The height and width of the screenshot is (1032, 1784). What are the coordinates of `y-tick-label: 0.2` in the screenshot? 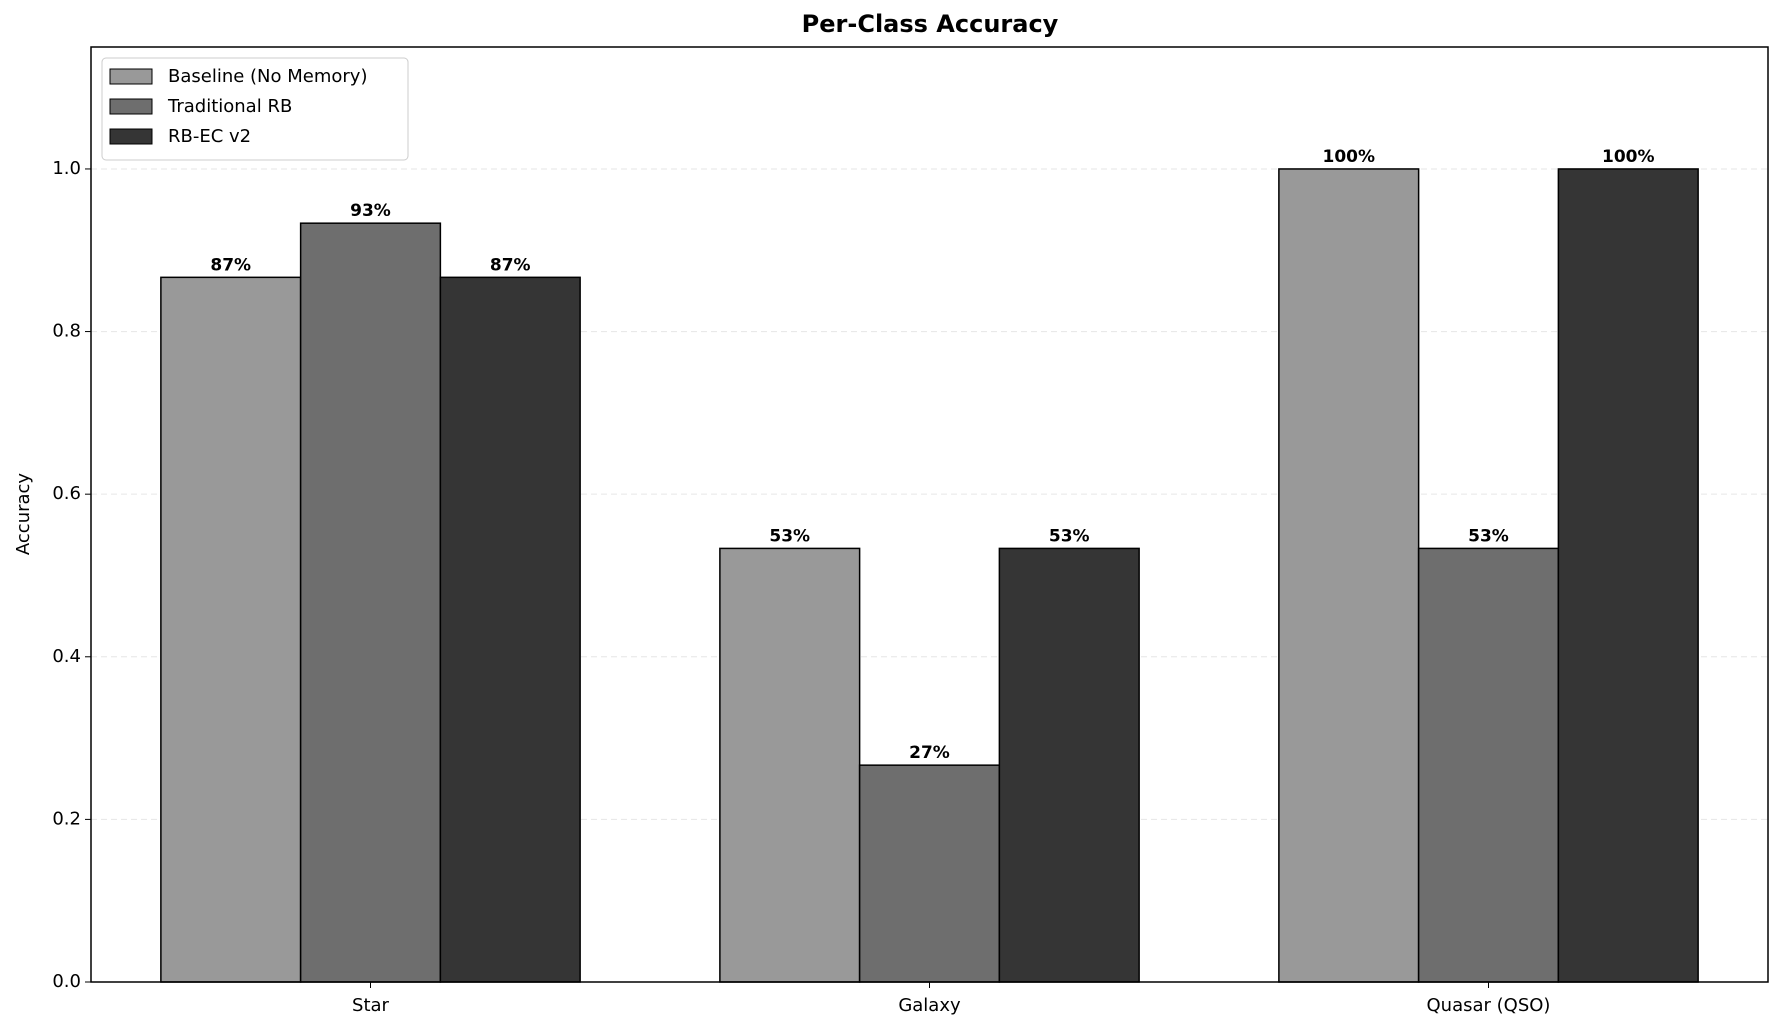 It's located at (66, 818).